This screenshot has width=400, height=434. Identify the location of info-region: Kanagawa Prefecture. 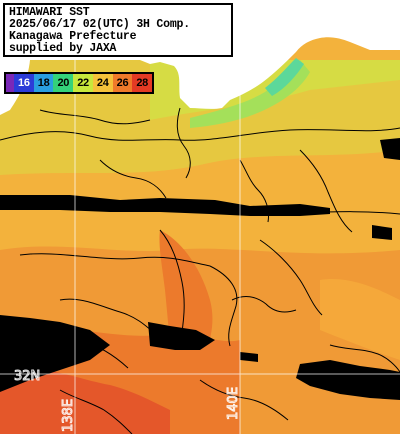
(73, 36).